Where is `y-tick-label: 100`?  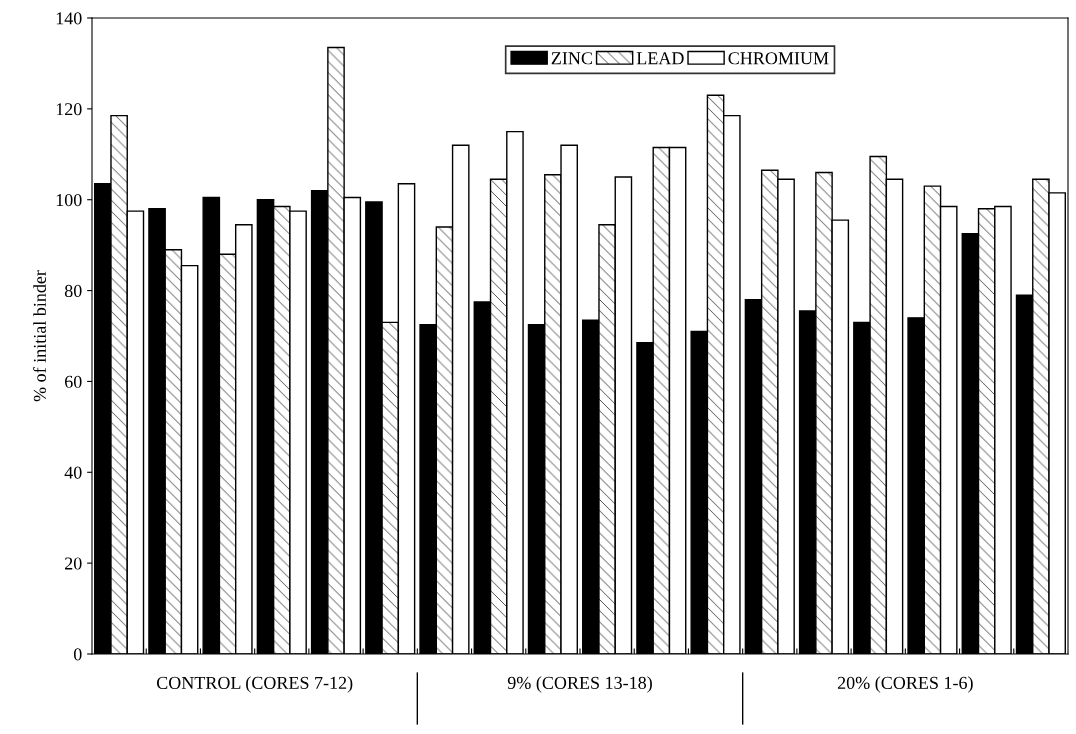 y-tick-label: 100 is located at coordinates (69, 200).